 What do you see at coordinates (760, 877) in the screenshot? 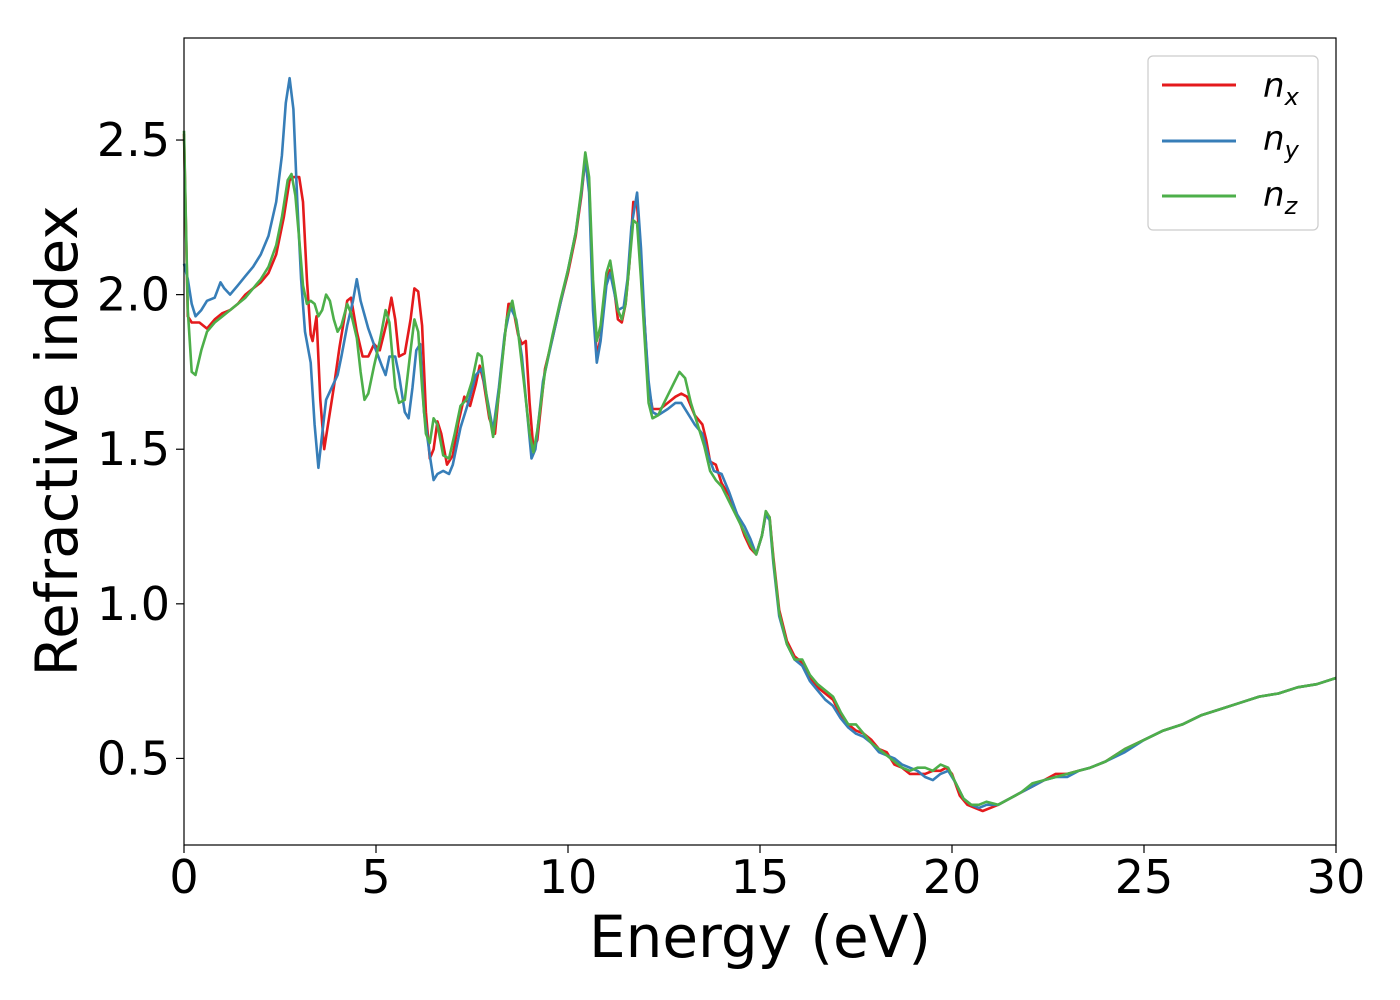
I see `x-tick-label: 15` at bounding box center [760, 877].